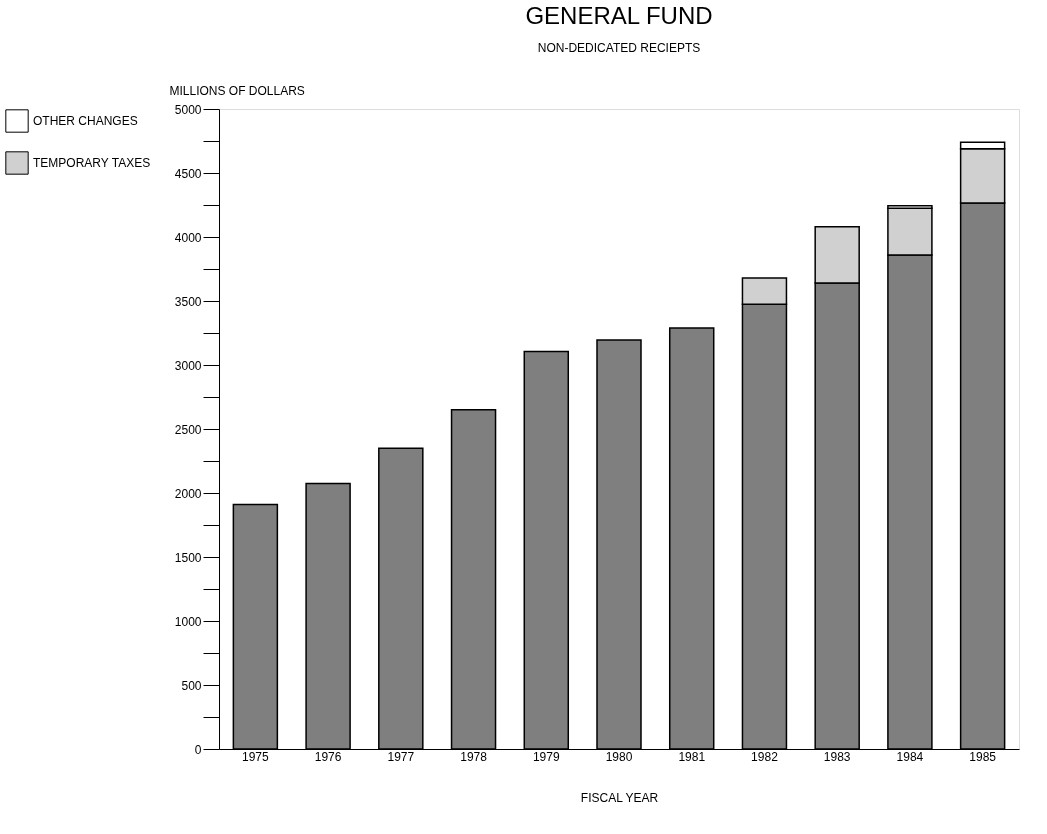 The width and height of the screenshot is (1047, 834). What do you see at coordinates (188, 365) in the screenshot?
I see `y-tick-label: 3000` at bounding box center [188, 365].